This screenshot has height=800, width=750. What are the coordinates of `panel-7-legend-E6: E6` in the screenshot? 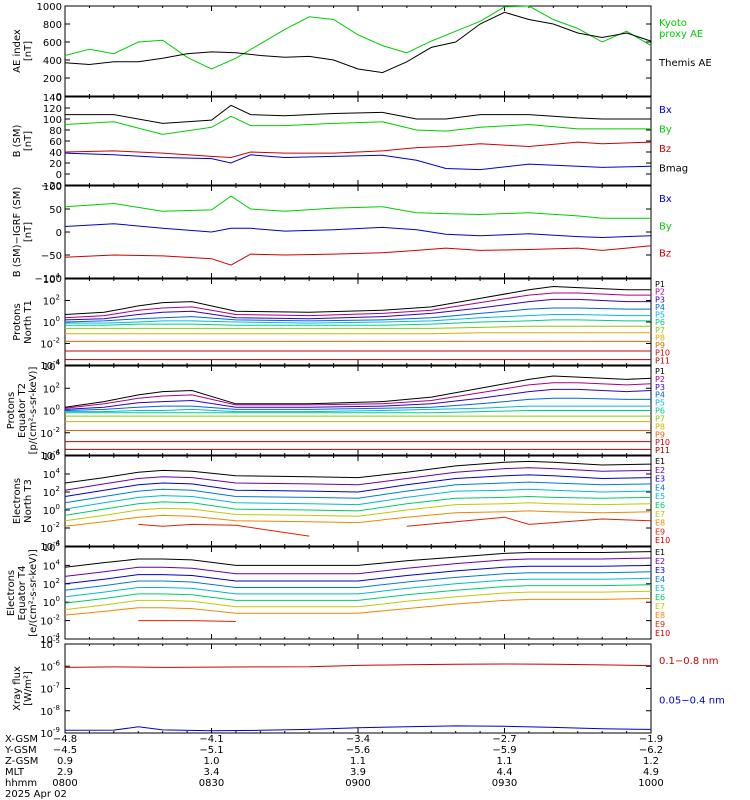 It's located at (660, 597).